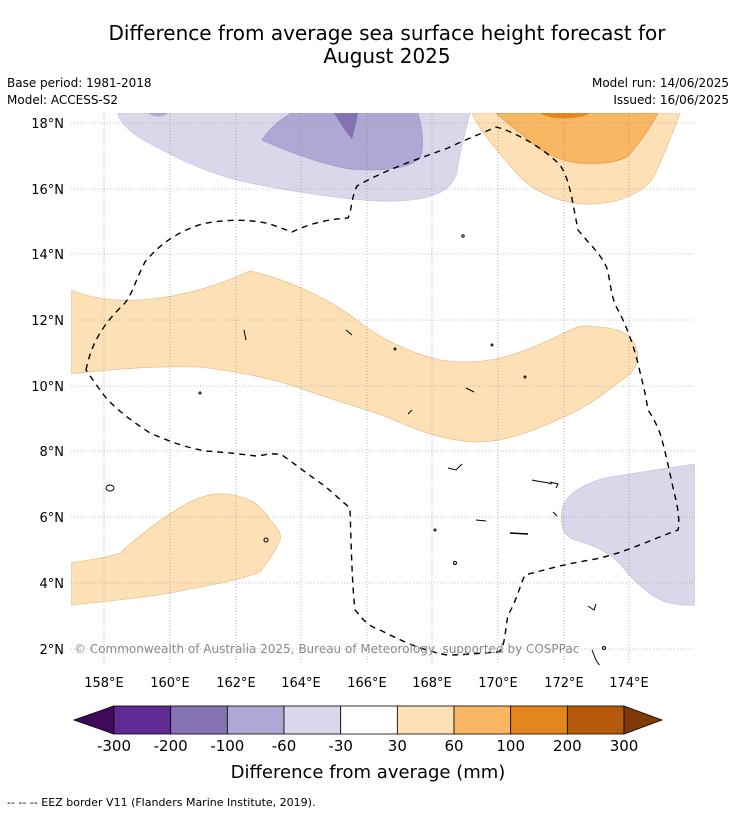 The width and height of the screenshot is (736, 816). What do you see at coordinates (47, 255) in the screenshot?
I see `latitude-label: 14°N` at bounding box center [47, 255].